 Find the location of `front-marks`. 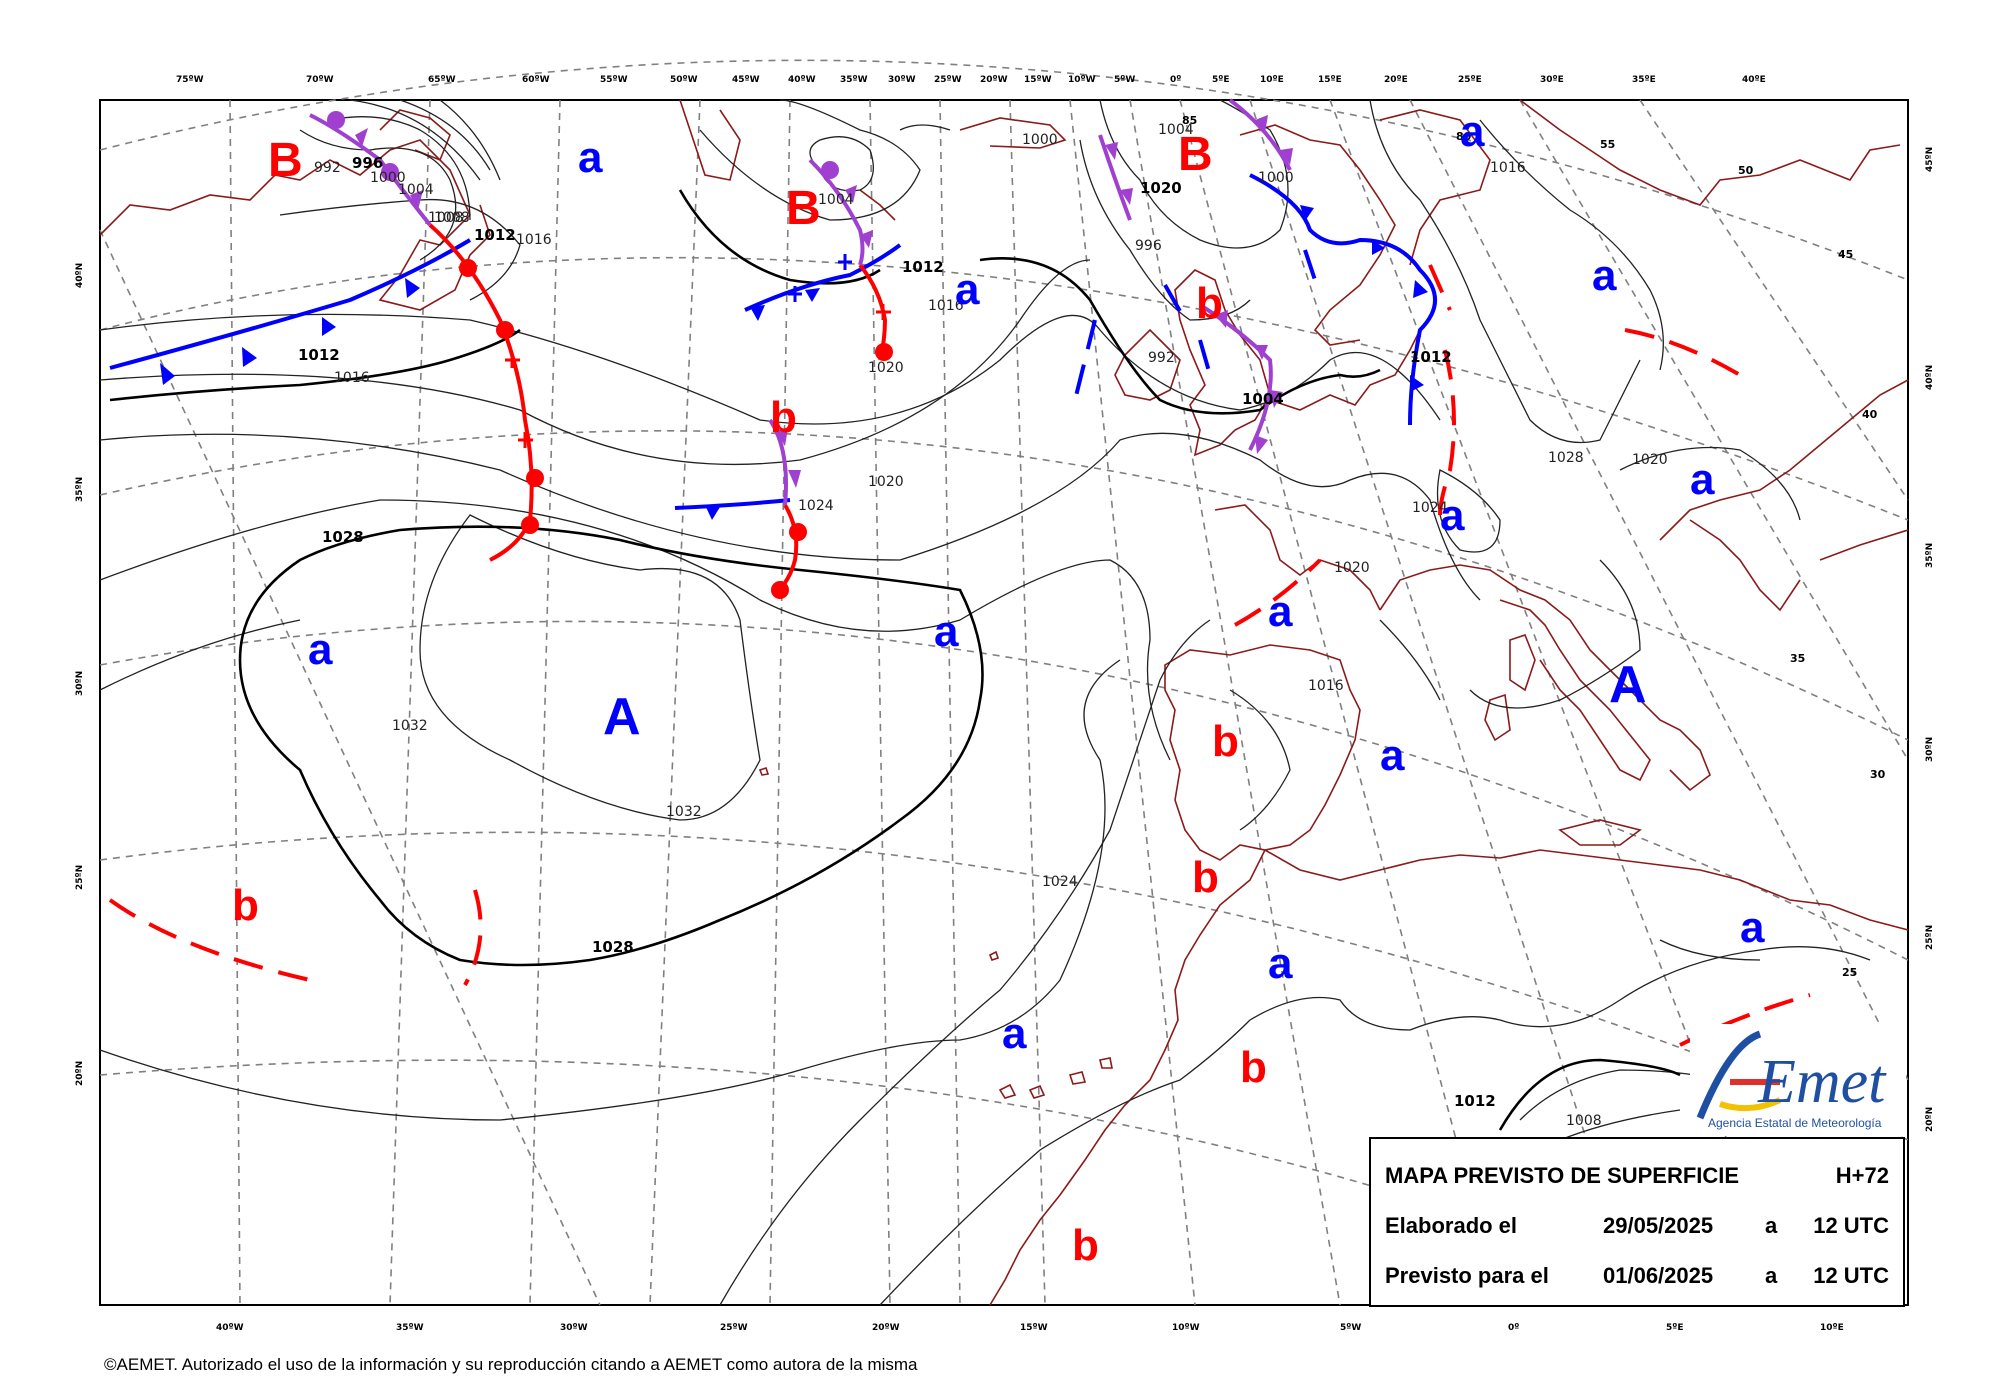

front-marks is located at coordinates (698, 376).